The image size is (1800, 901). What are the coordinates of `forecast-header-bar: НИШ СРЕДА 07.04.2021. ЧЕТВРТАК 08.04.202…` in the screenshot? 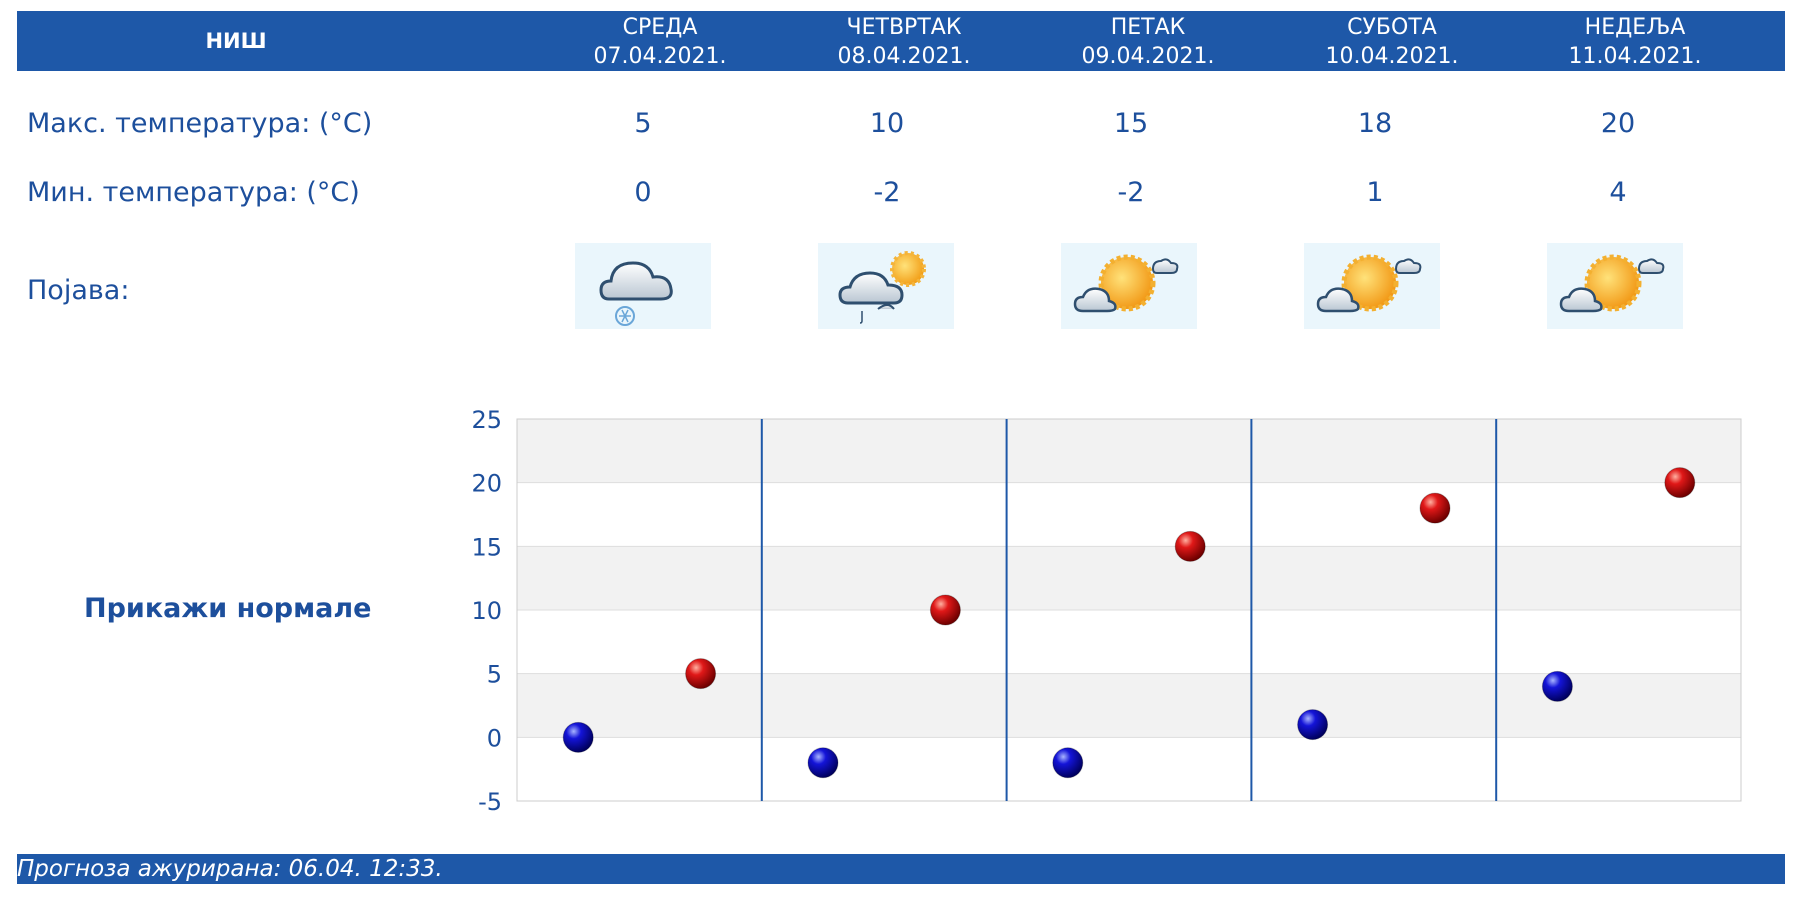 It's located at (901, 41).